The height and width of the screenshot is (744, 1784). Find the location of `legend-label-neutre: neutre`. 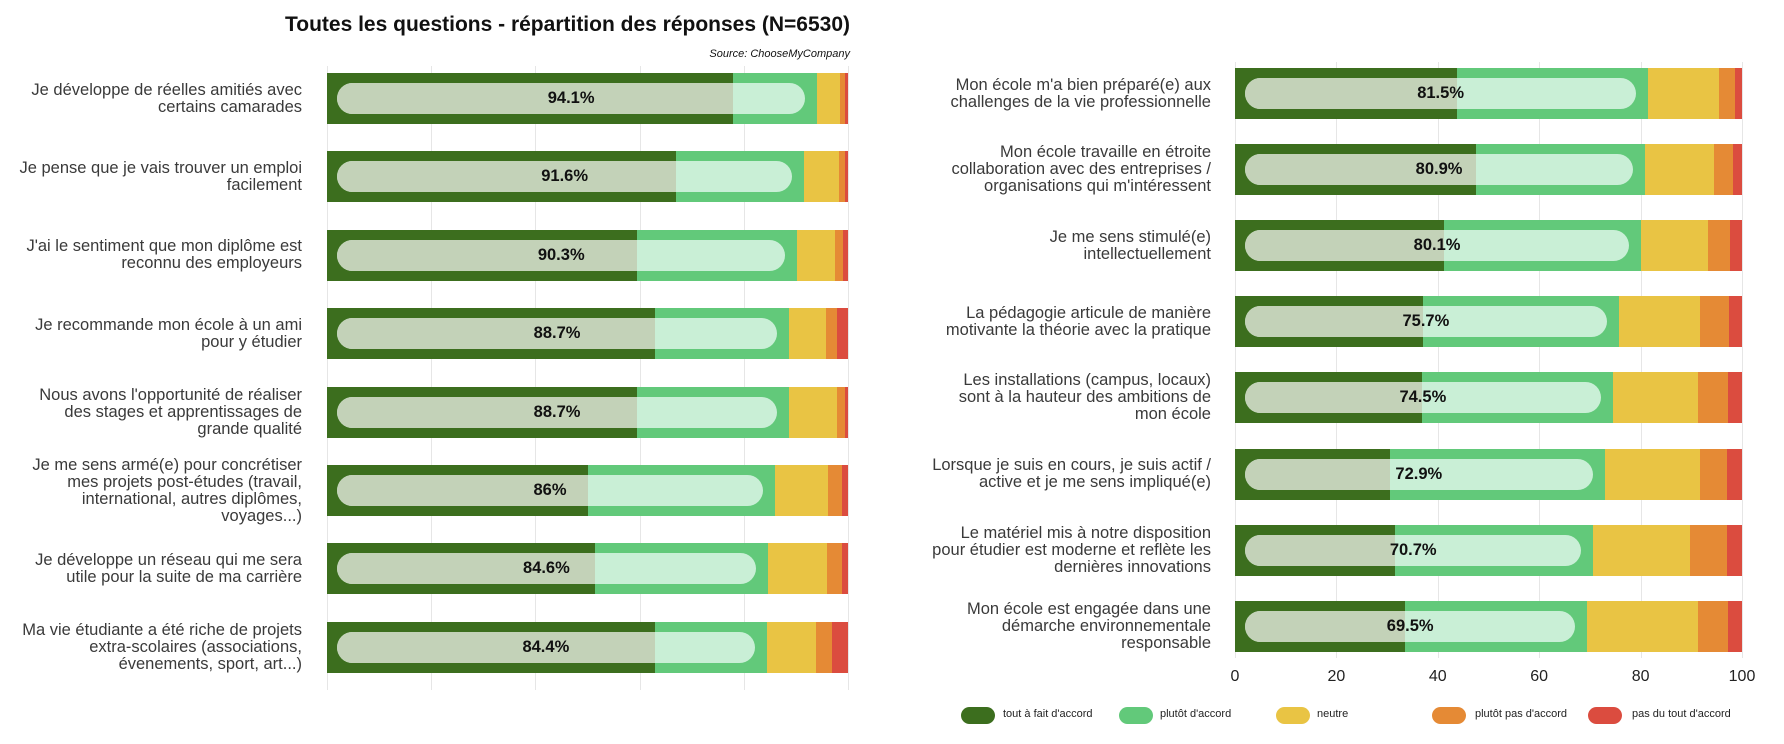

legend-label-neutre: neutre is located at coordinates (1333, 714).